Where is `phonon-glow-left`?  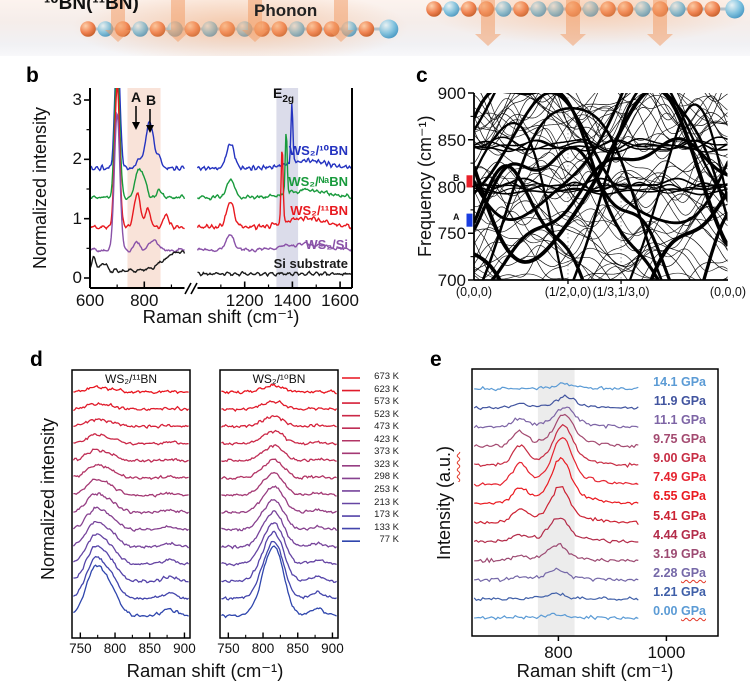
phonon-glow-left is located at coordinates (240, 28).